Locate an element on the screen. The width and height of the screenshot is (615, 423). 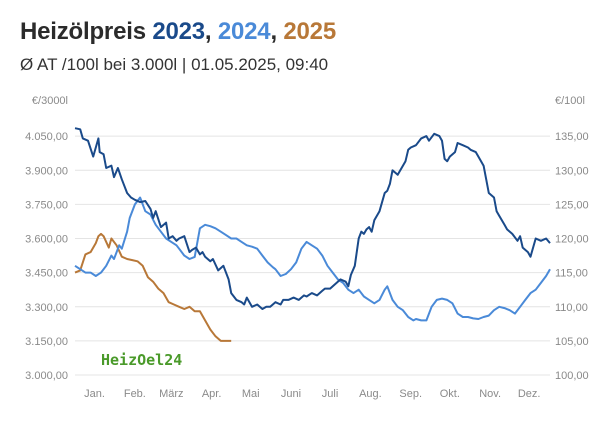
left-tick-label: 3.450,00 is located at coordinates (46, 274).